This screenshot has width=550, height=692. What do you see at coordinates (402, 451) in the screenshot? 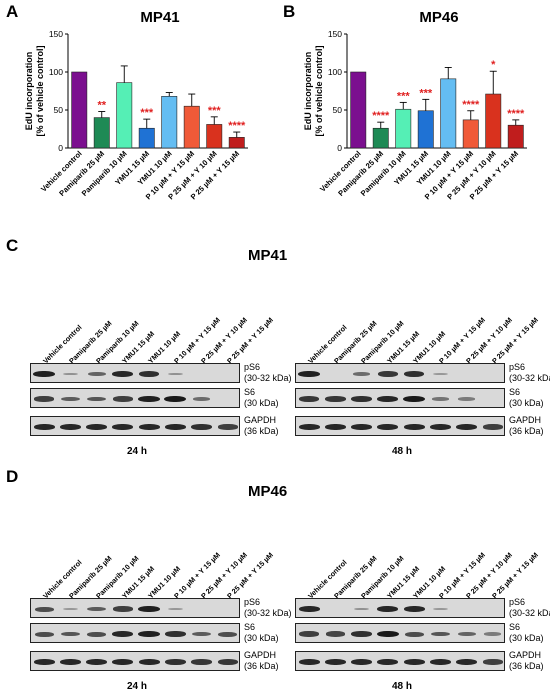
I see `time-point-label: 48 h` at bounding box center [402, 451].